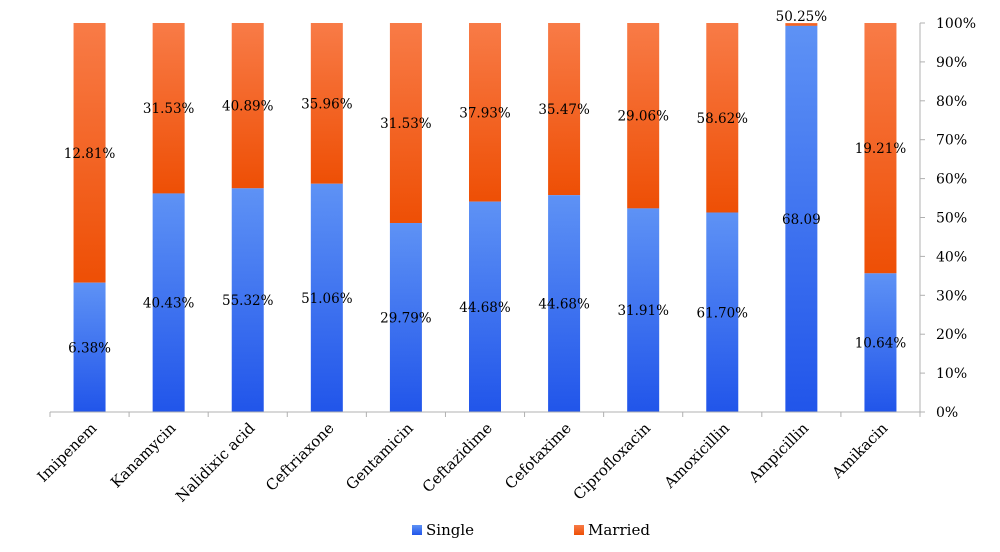  Describe the element at coordinates (215, 462) in the screenshot. I see `category-label: Nalidixic acid` at that location.